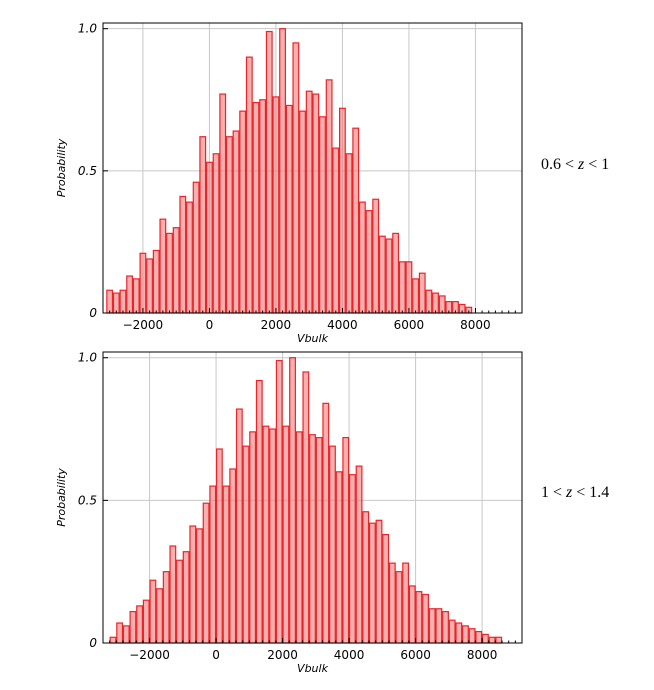 The height and width of the screenshot is (690, 654). I want to click on x-tick-label: 0, so click(210, 325).